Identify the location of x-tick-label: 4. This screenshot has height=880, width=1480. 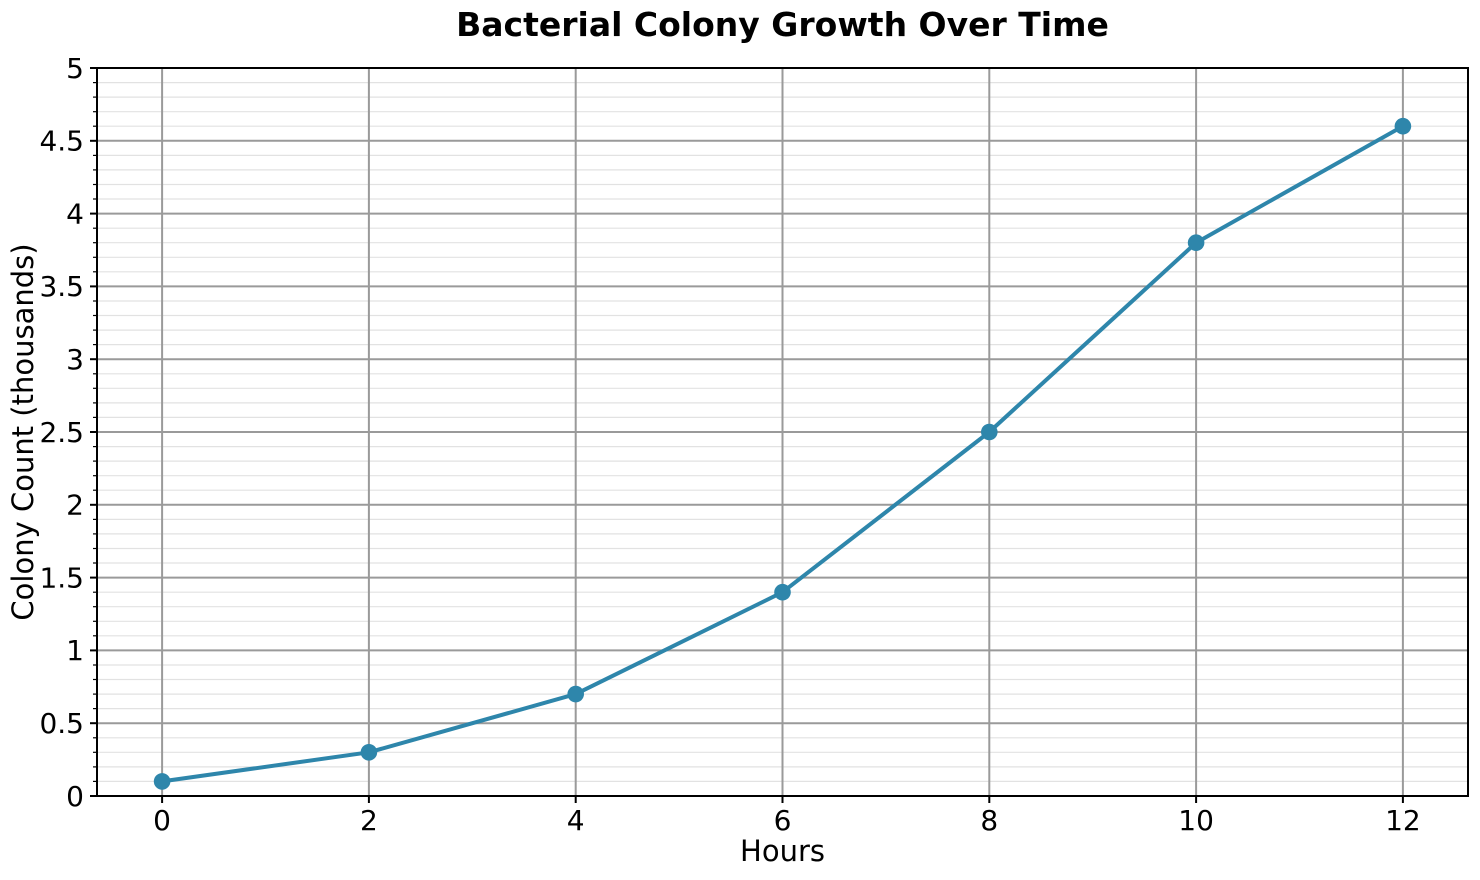
(576, 820).